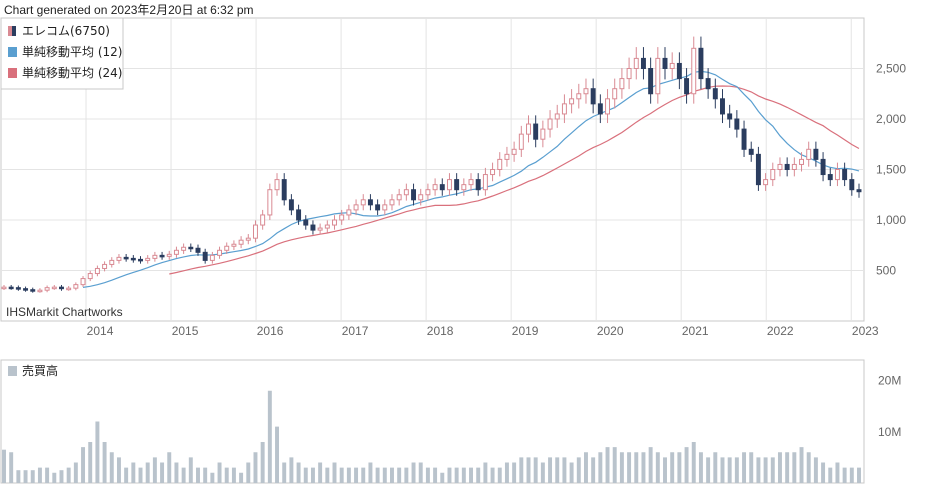 The image size is (932, 484). I want to click on x-tick-label: 2023, so click(865, 331).